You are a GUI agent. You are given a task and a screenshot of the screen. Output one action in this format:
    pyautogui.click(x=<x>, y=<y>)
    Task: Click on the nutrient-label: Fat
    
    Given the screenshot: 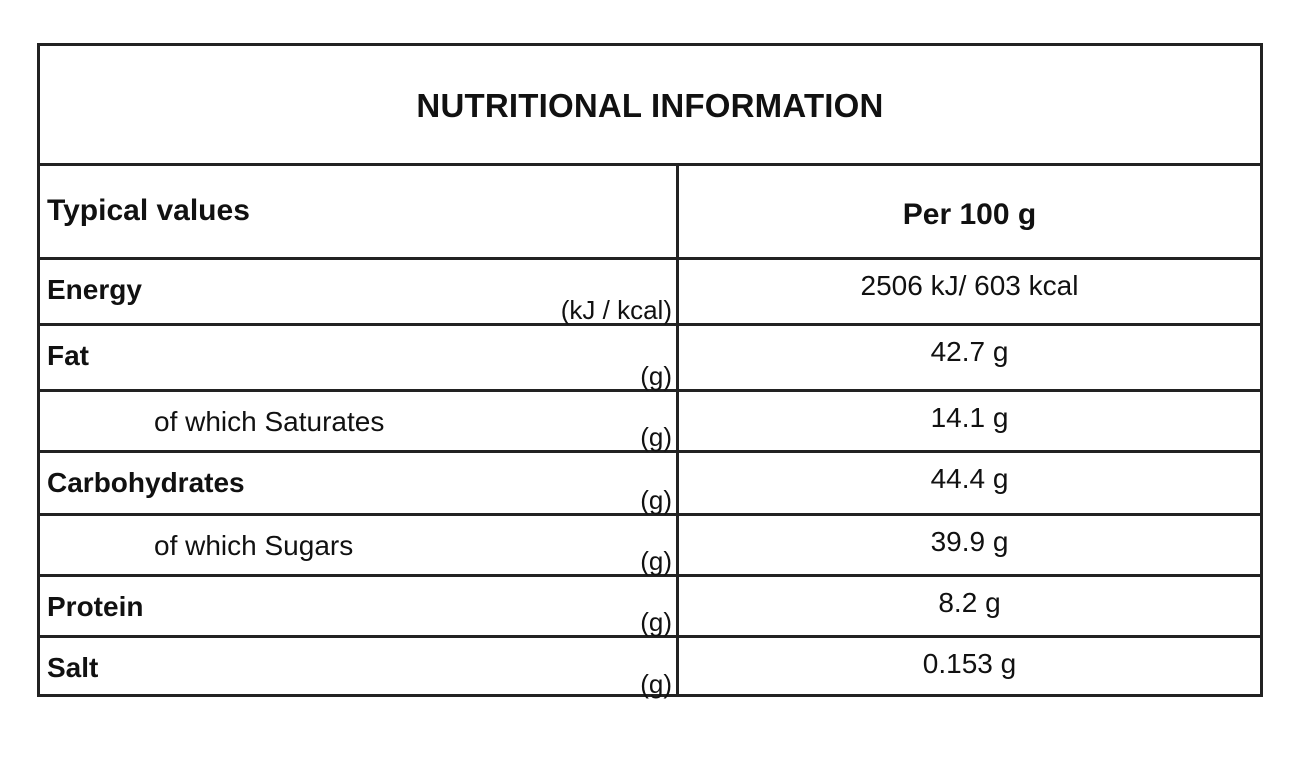 What is the action you would take?
    pyautogui.click(x=68, y=355)
    